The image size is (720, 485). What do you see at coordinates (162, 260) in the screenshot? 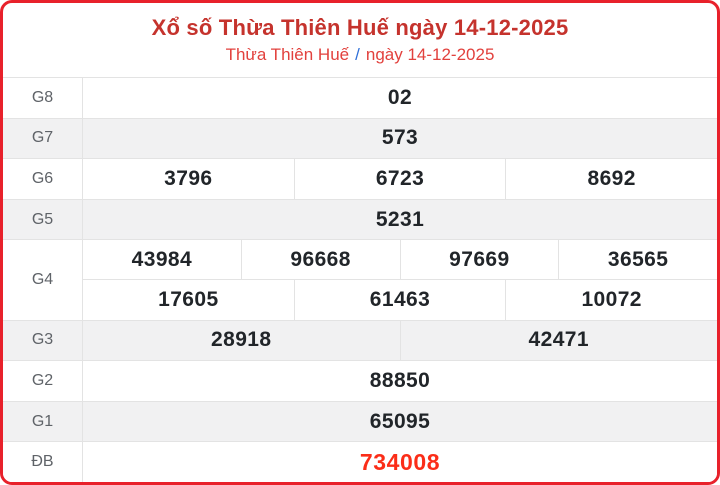
I see `prize-number: 43984` at bounding box center [162, 260].